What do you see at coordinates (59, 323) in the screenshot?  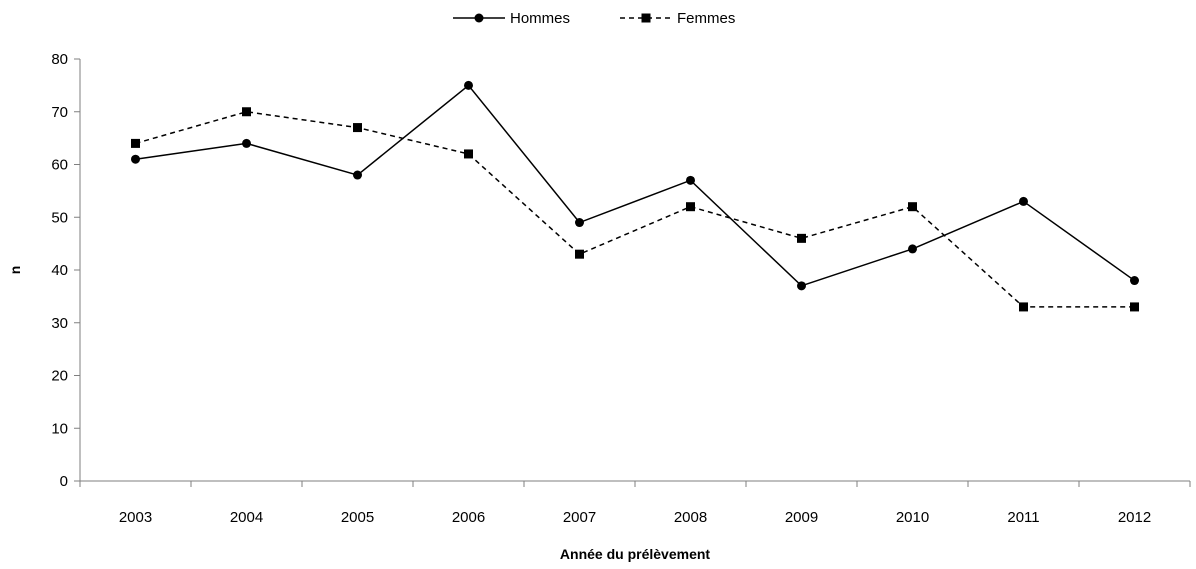 I see `y-tick-label: 30` at bounding box center [59, 323].